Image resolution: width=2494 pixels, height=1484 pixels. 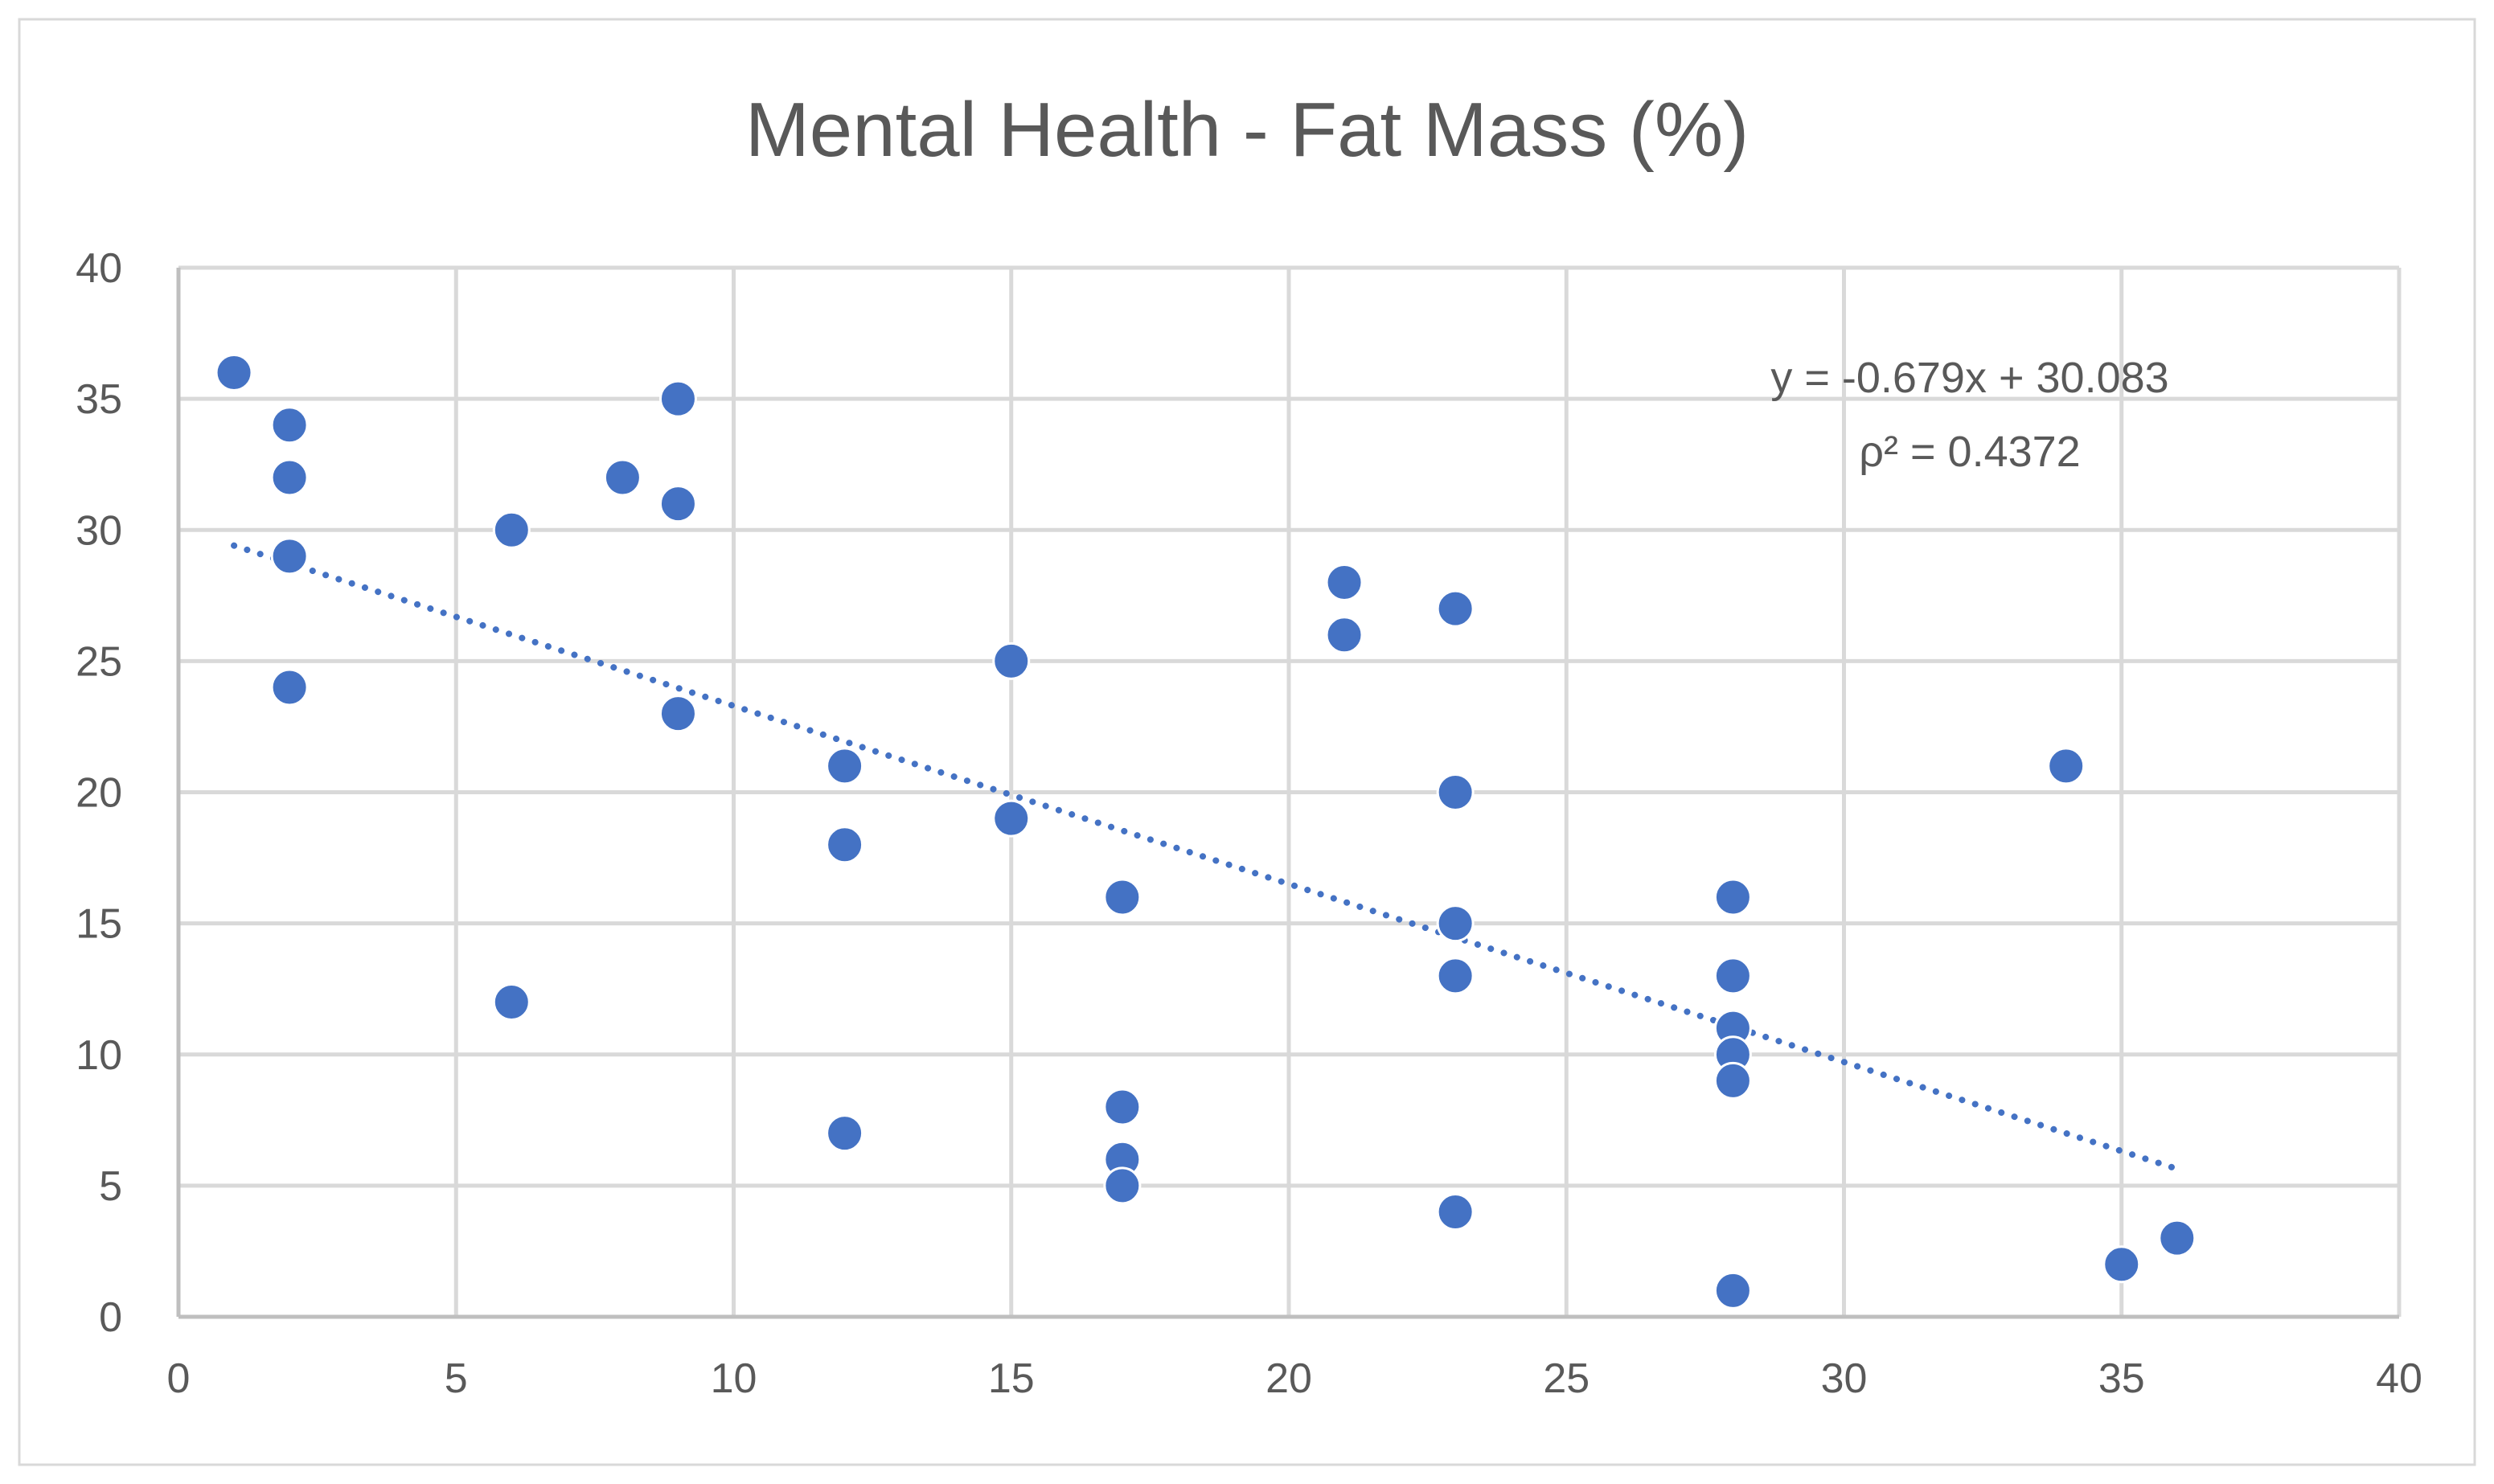 What do you see at coordinates (99, 400) in the screenshot?
I see `y-tick-label-35: 35` at bounding box center [99, 400].